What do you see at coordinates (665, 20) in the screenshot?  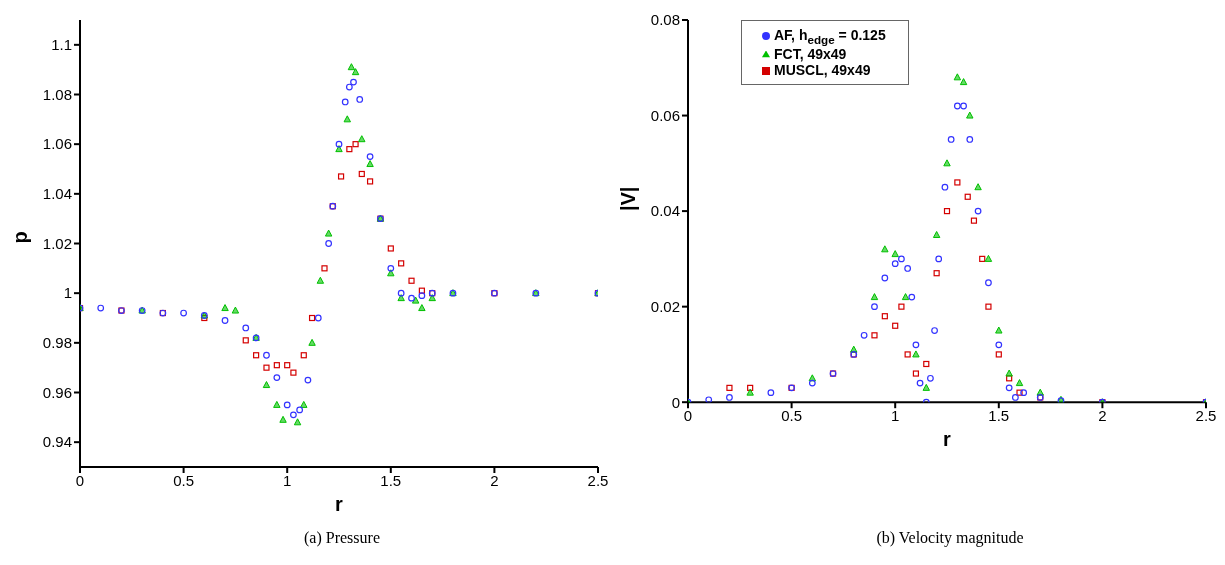 I see `y-tick-label: 0.08` at bounding box center [665, 20].